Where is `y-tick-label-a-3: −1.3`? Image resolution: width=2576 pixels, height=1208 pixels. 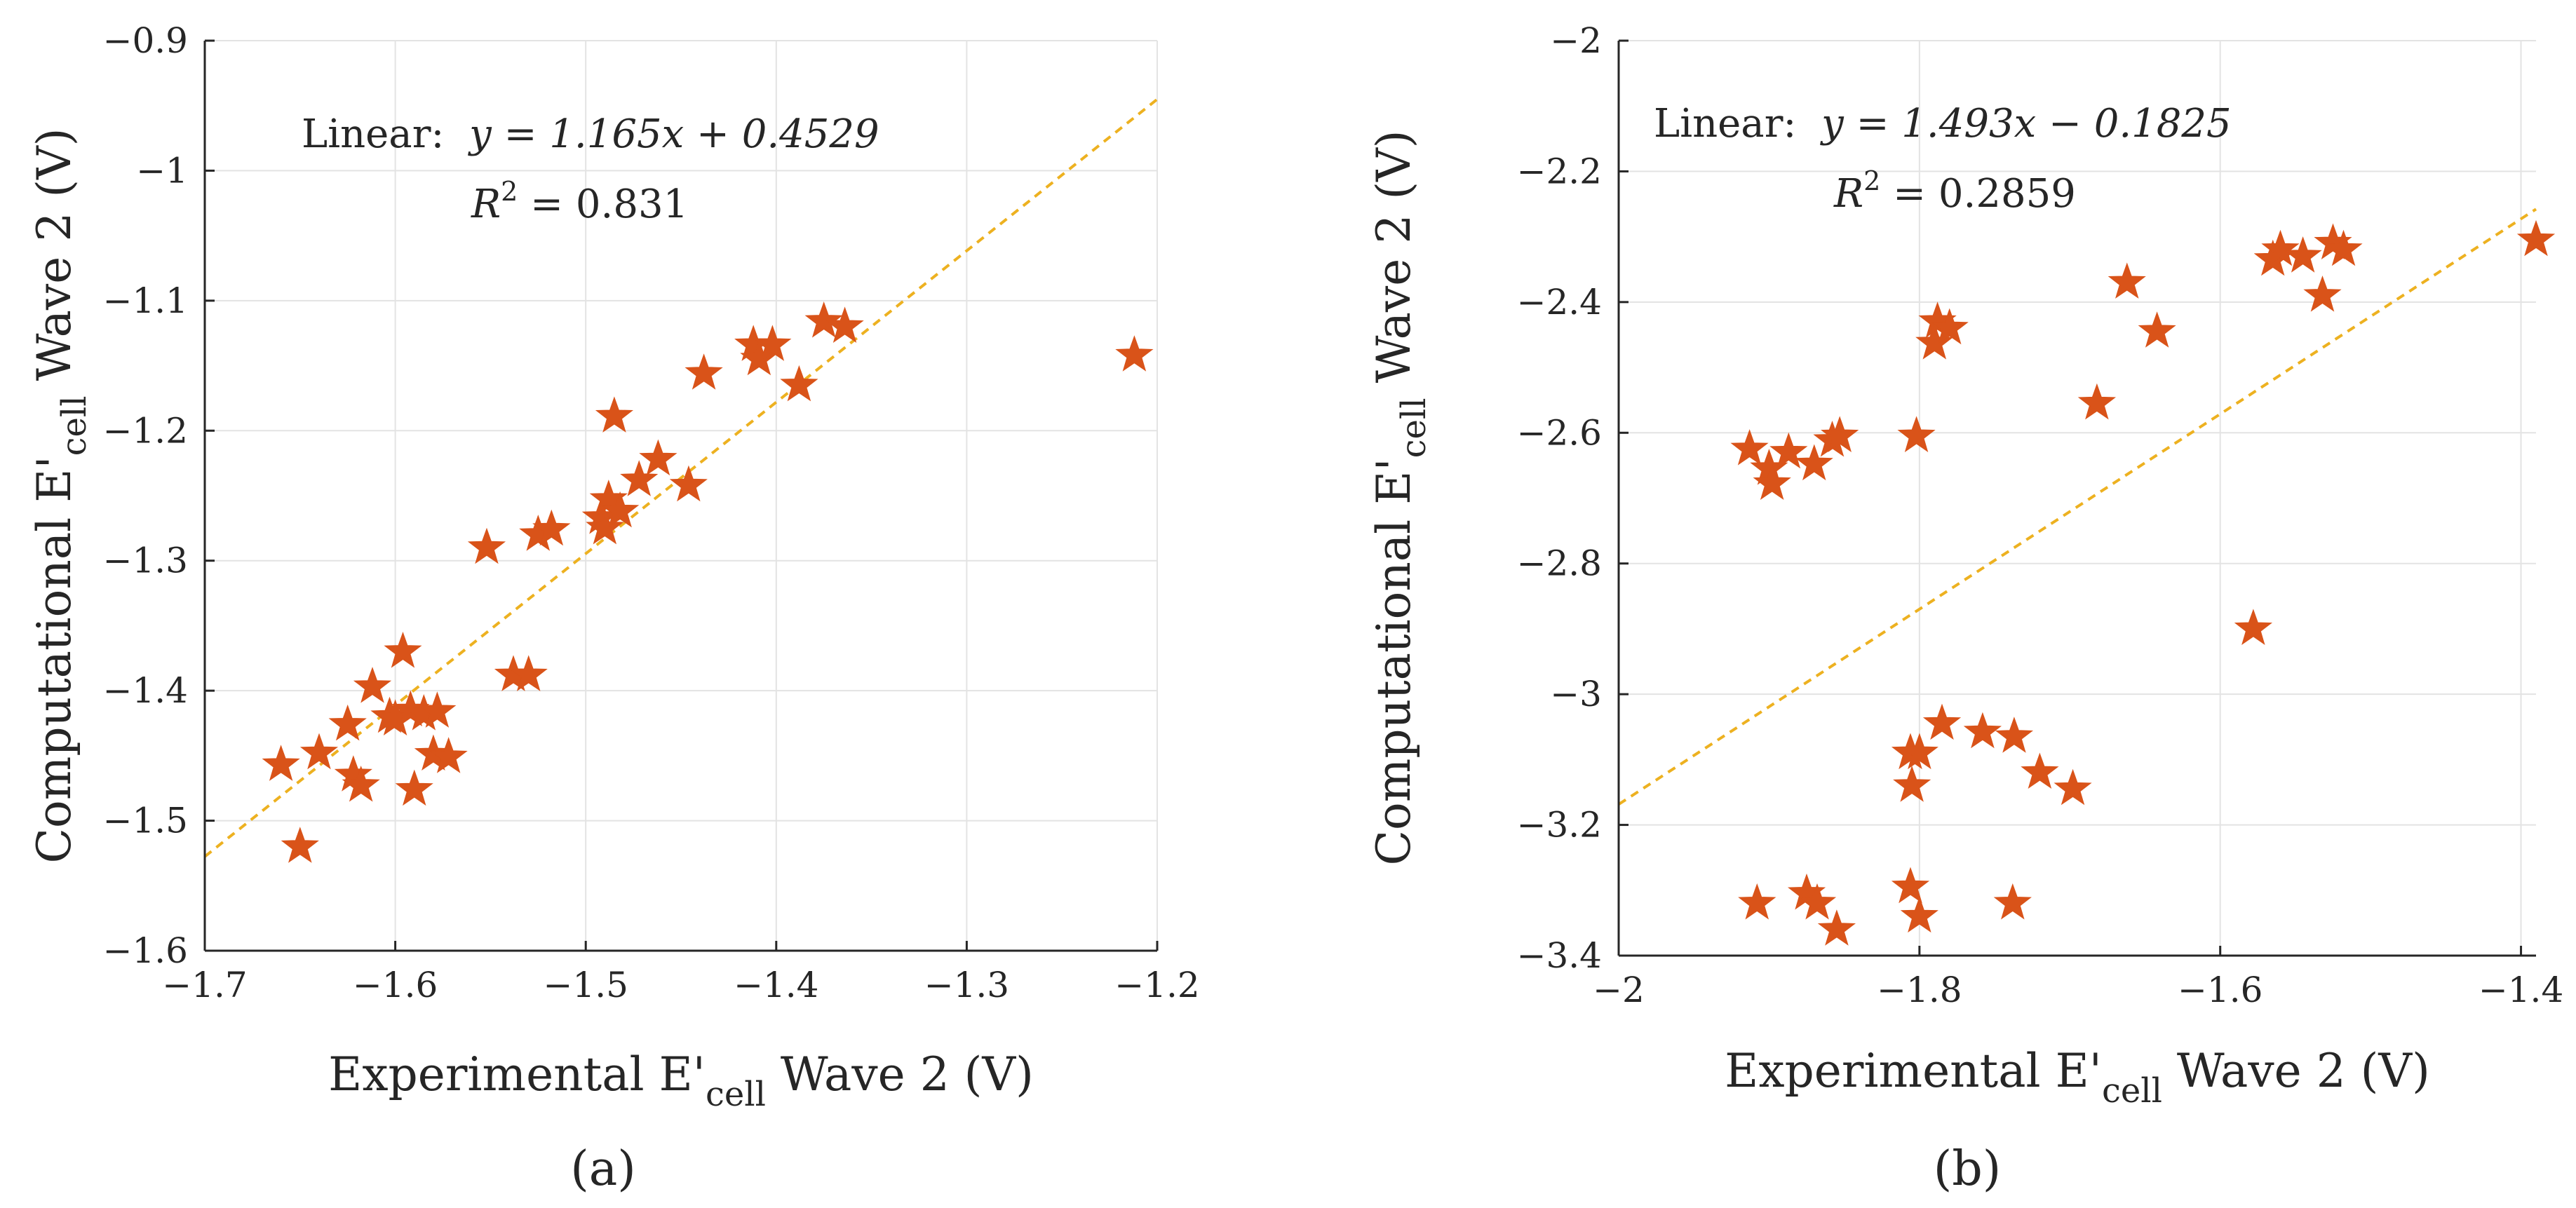
y-tick-label-a-3: −1.3 is located at coordinates (145, 561).